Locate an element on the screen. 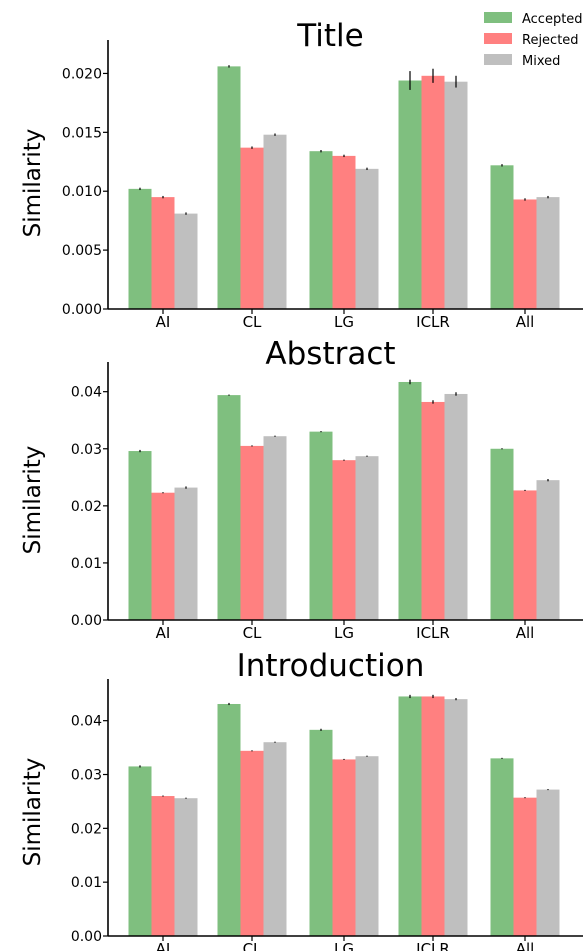 Image resolution: width=587 pixels, height=951 pixels. legend: Accepted Rejected Mixed is located at coordinates (533, 40).